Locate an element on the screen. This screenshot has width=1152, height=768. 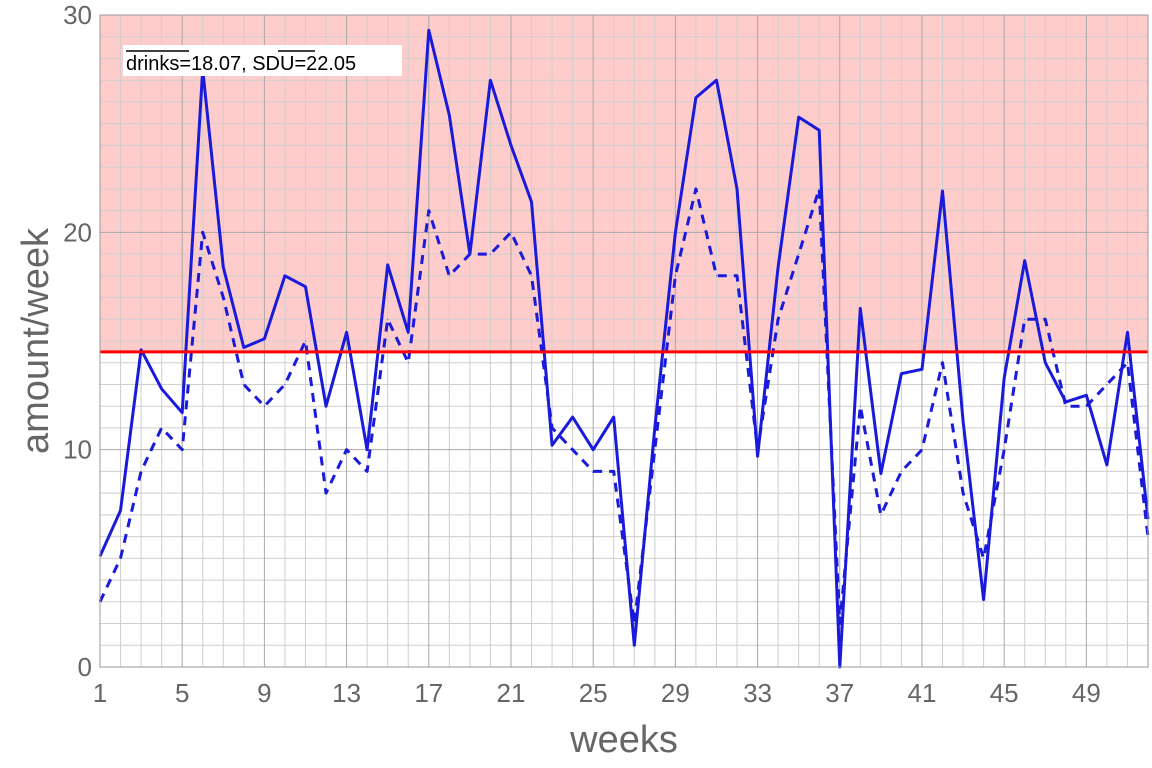
x-axis-ticks: 1 5 9 13 17 21 25 29 33 37 41 45 49 is located at coordinates (597, 693).